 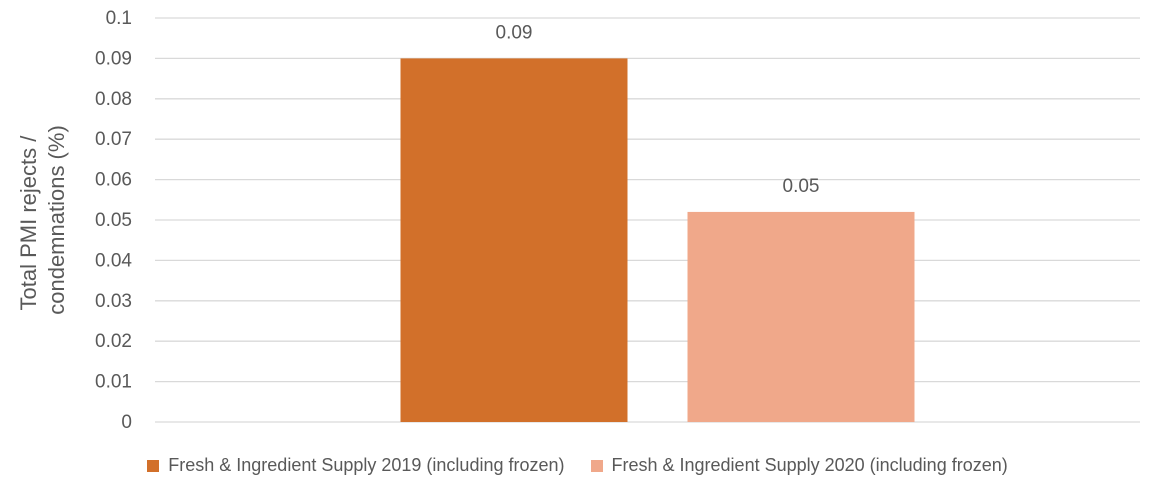 What do you see at coordinates (126, 422) in the screenshot?
I see `y-tick-label: 0` at bounding box center [126, 422].